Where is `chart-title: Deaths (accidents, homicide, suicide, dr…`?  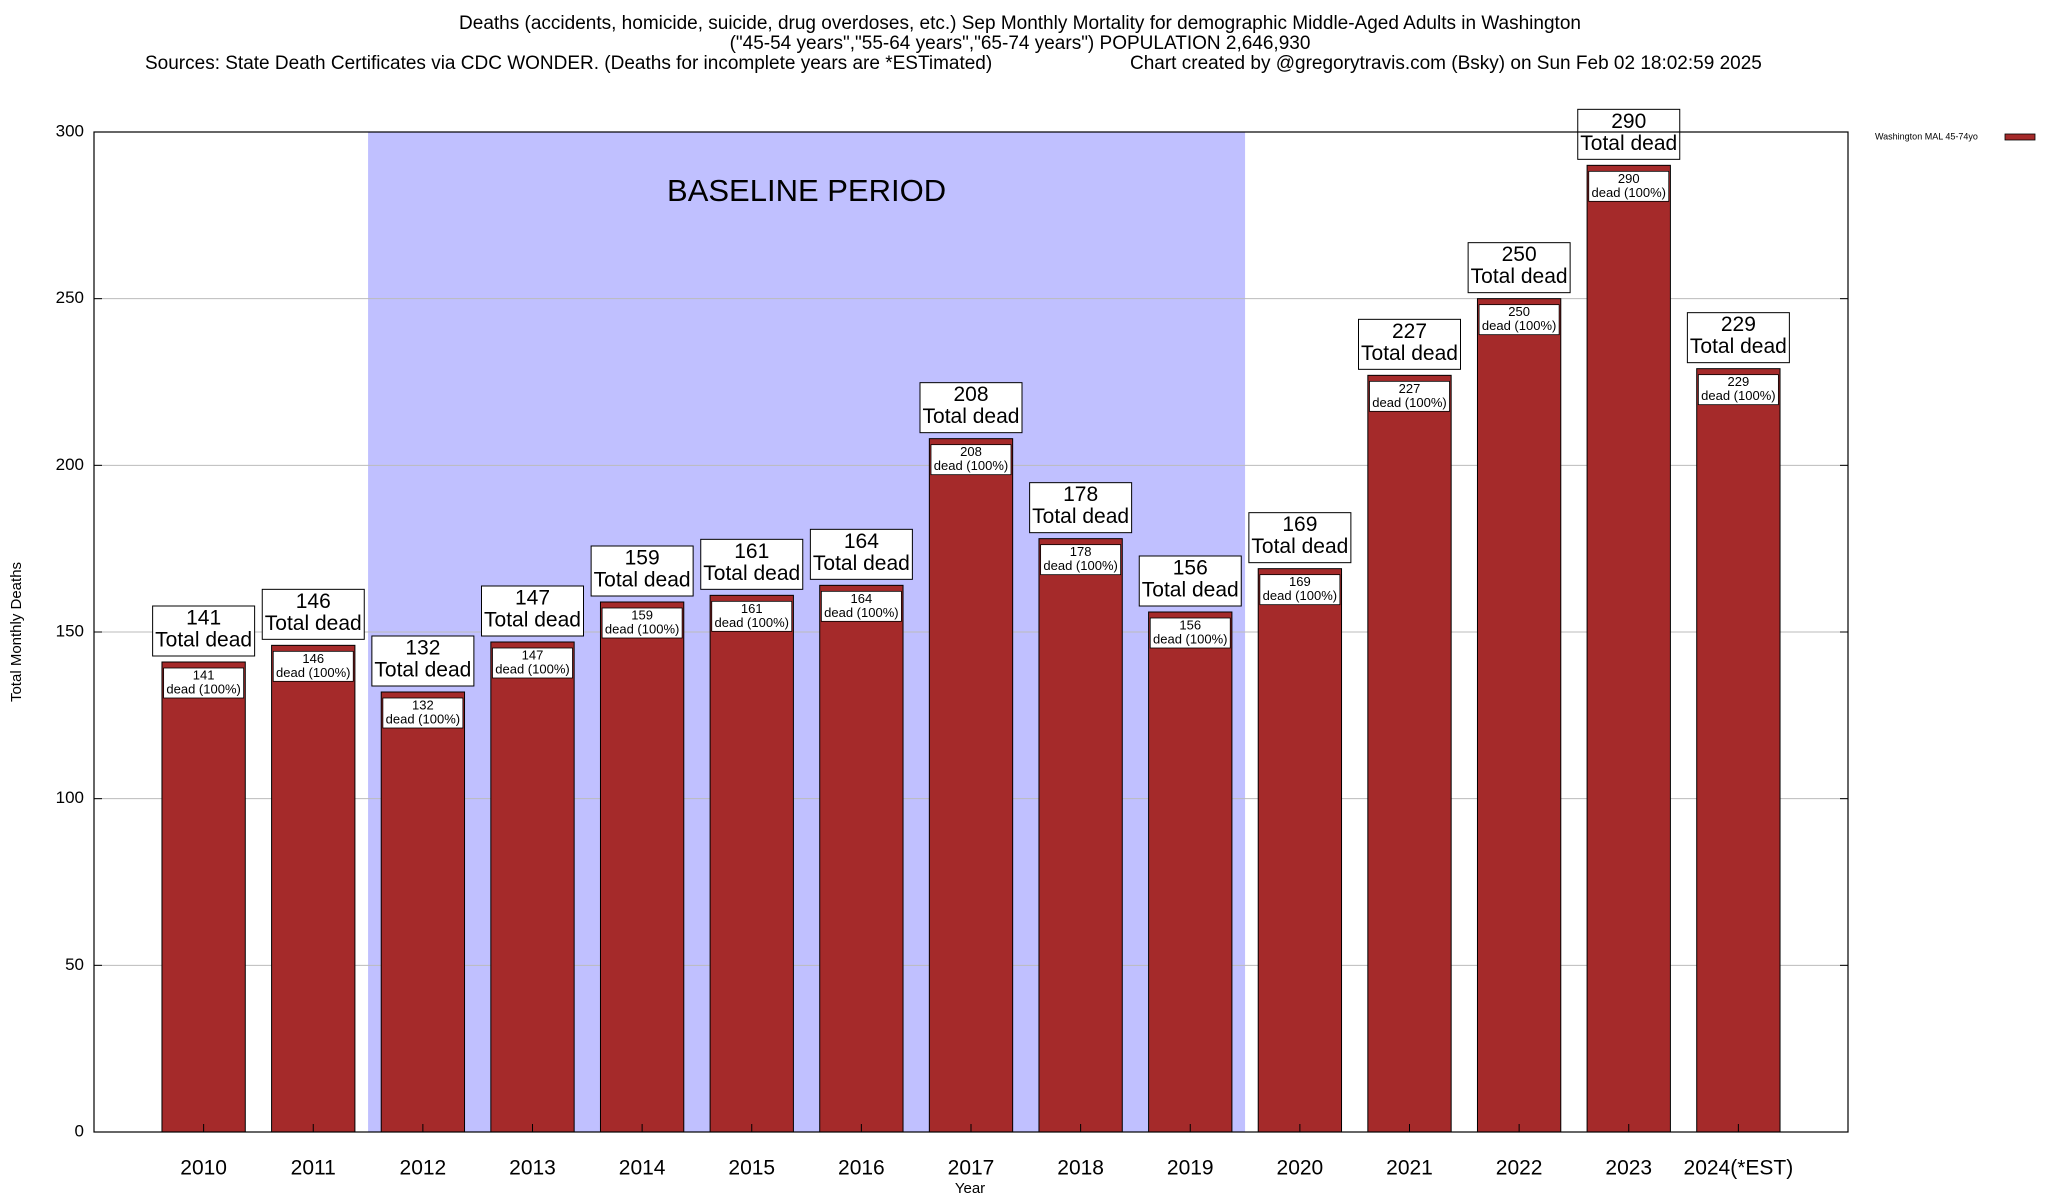
chart-title: Deaths (accidents, homicide, suicide, dr… is located at coordinates (1020, 23).